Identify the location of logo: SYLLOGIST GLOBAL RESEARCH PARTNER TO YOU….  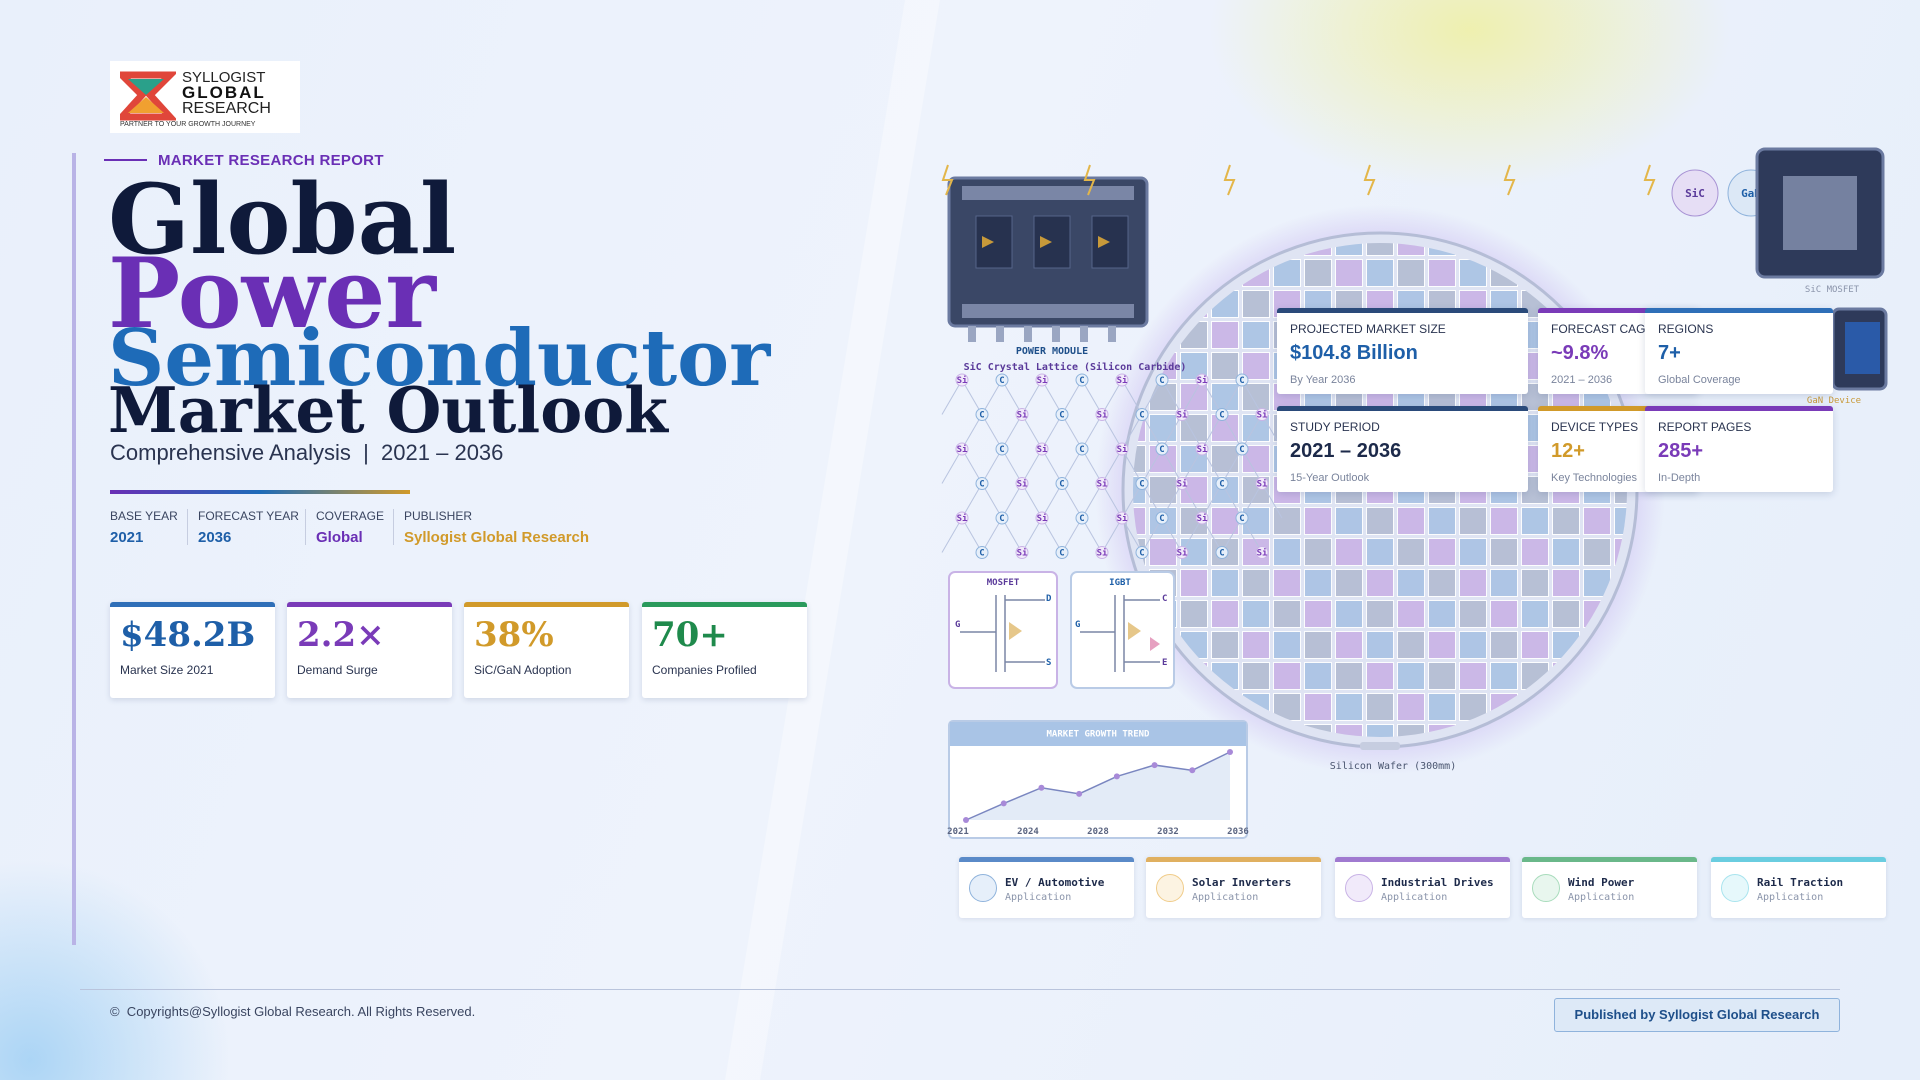
(205, 97).